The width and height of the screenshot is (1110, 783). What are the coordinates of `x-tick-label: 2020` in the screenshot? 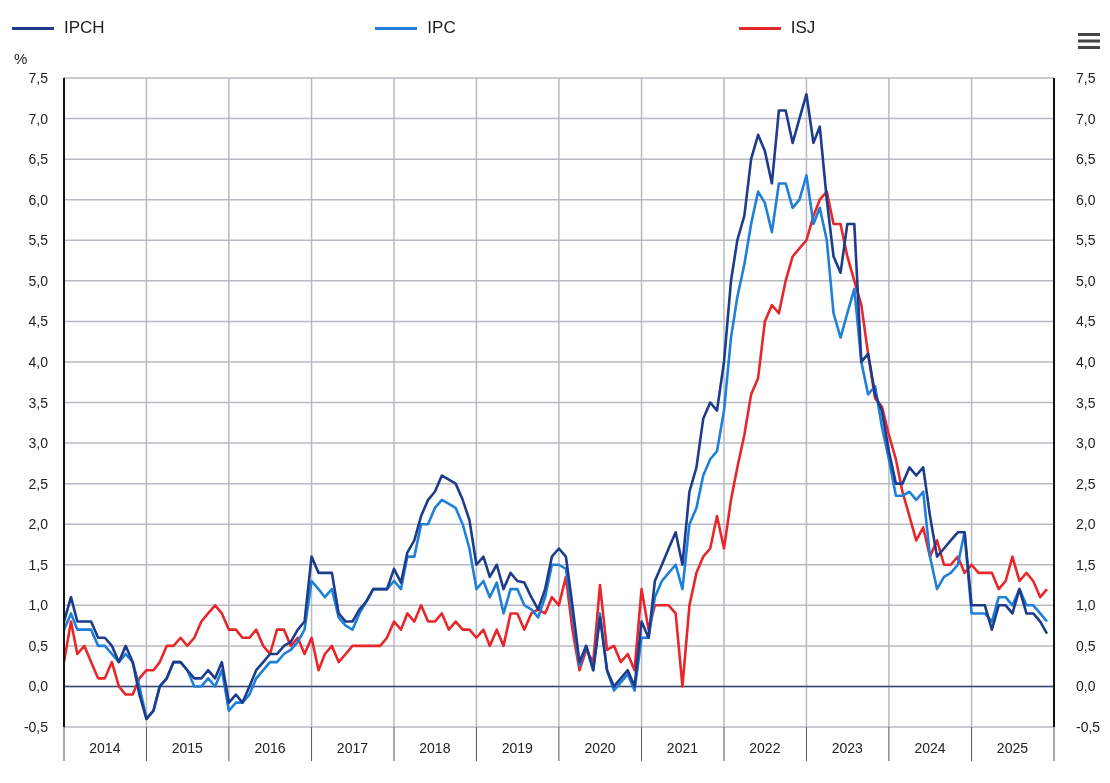 It's located at (600, 748).